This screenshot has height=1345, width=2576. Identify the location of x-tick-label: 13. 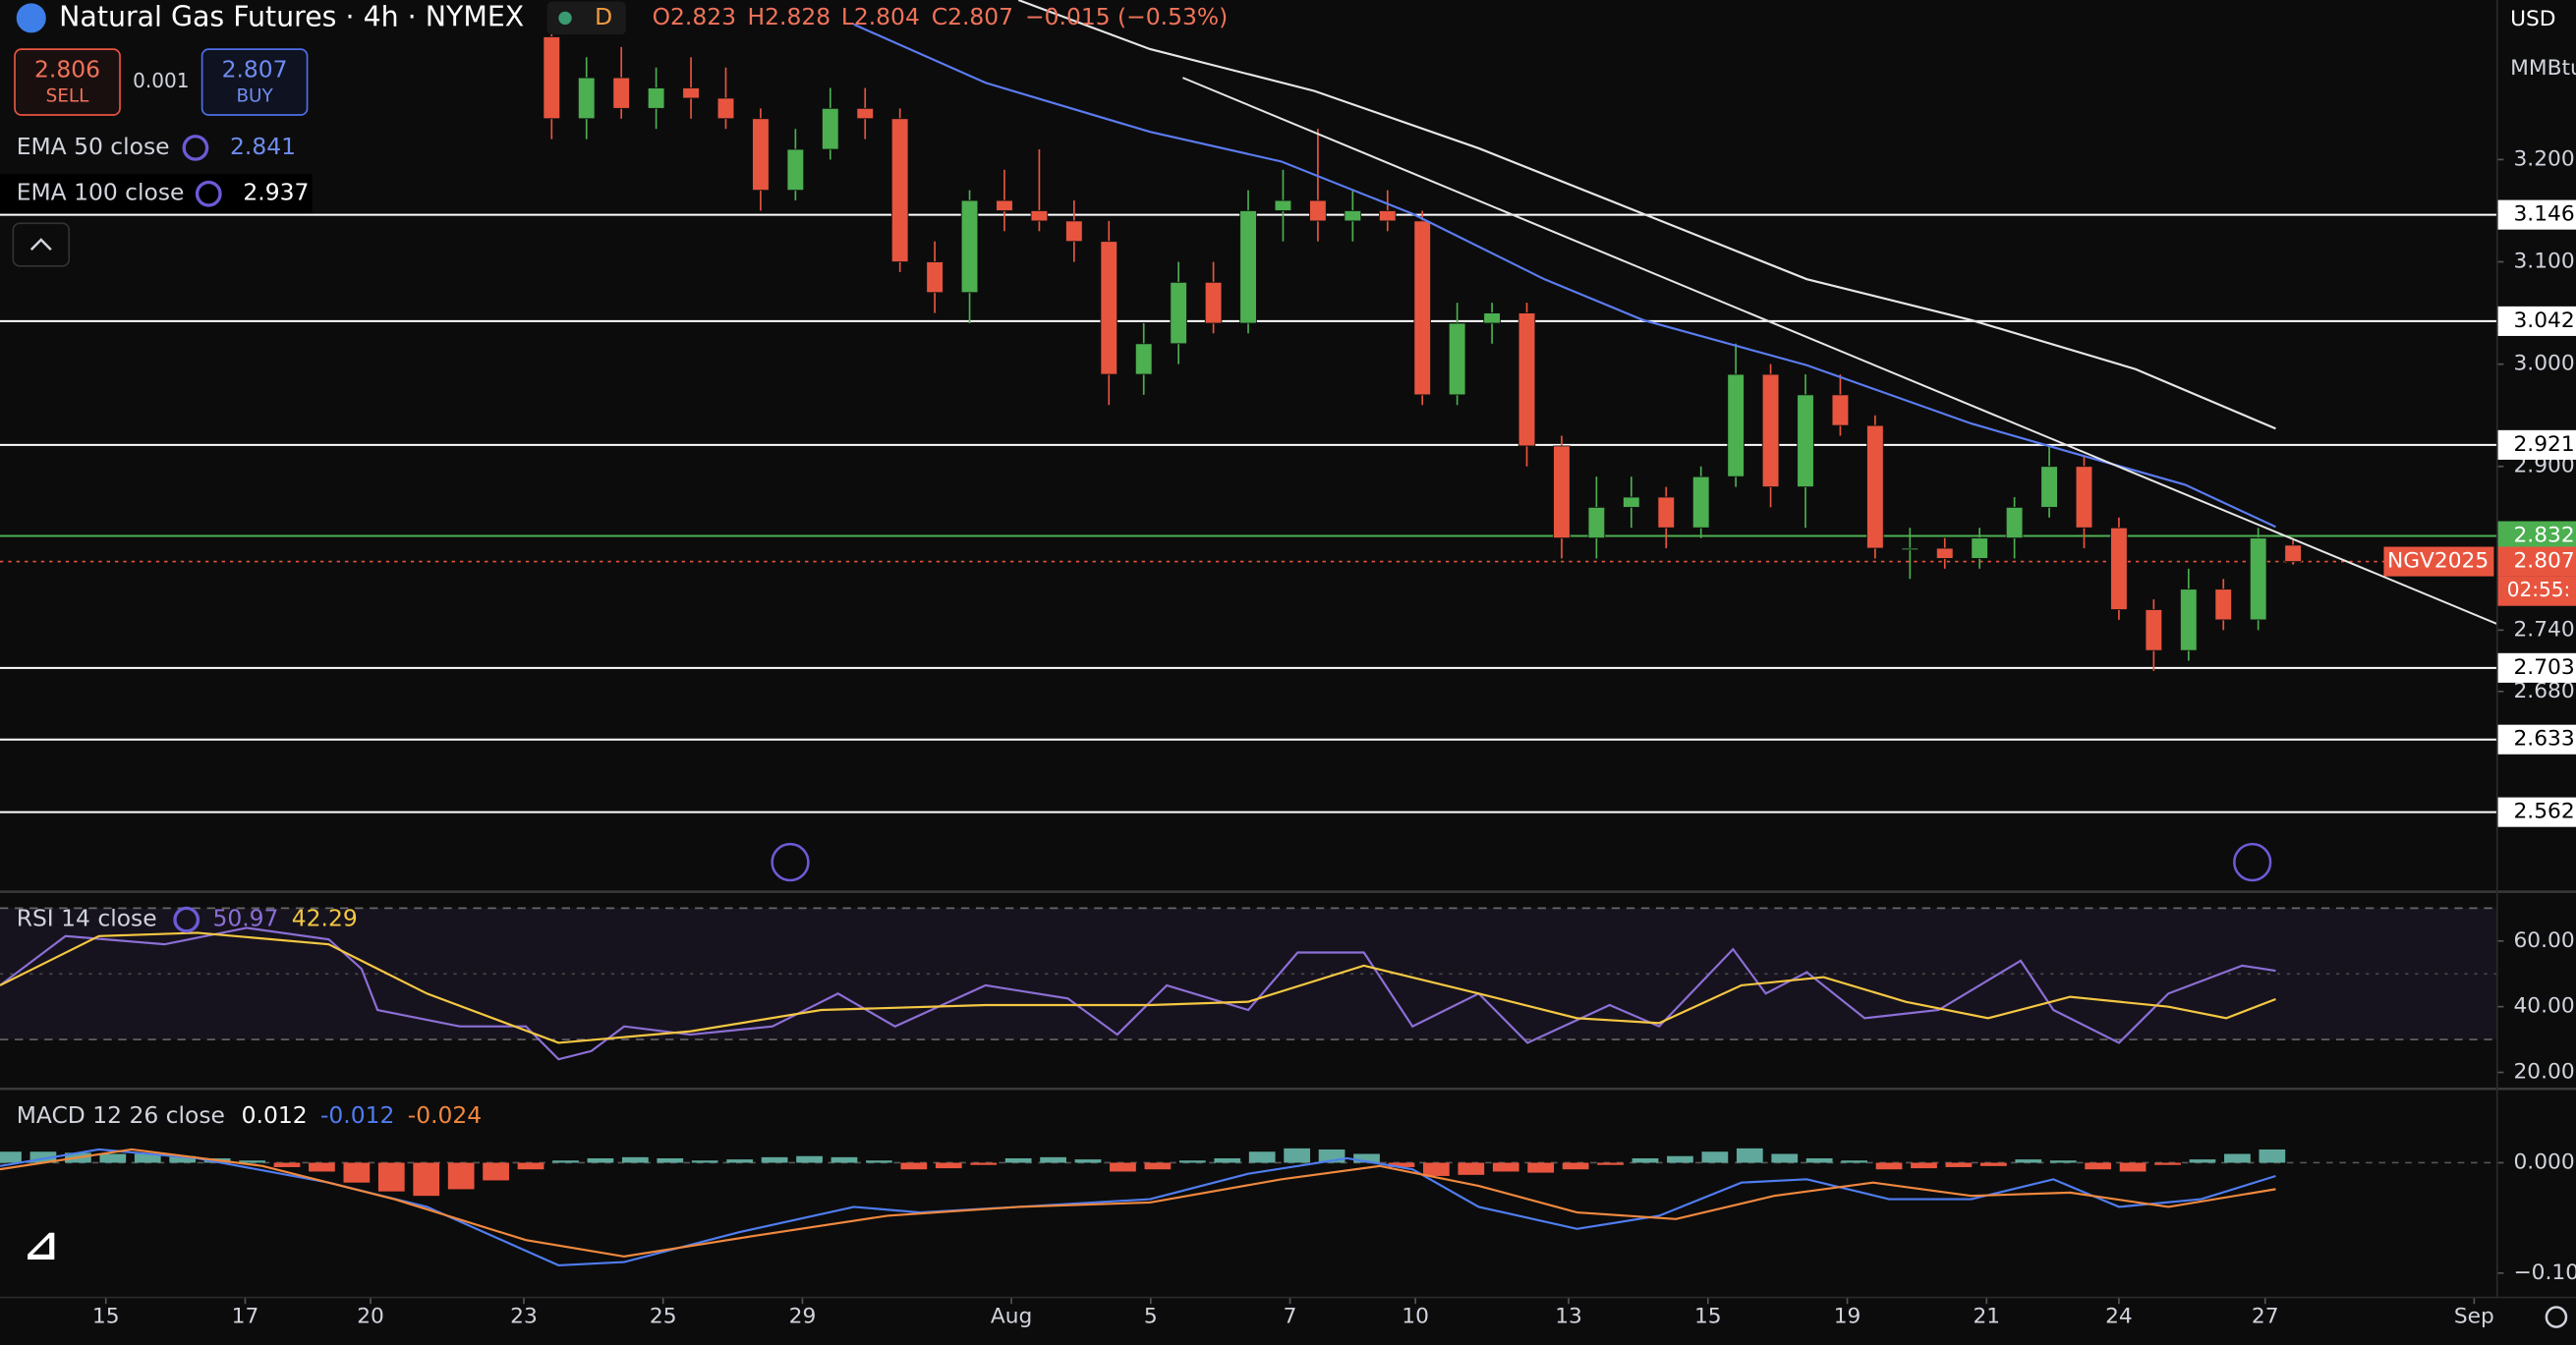
(1568, 1317).